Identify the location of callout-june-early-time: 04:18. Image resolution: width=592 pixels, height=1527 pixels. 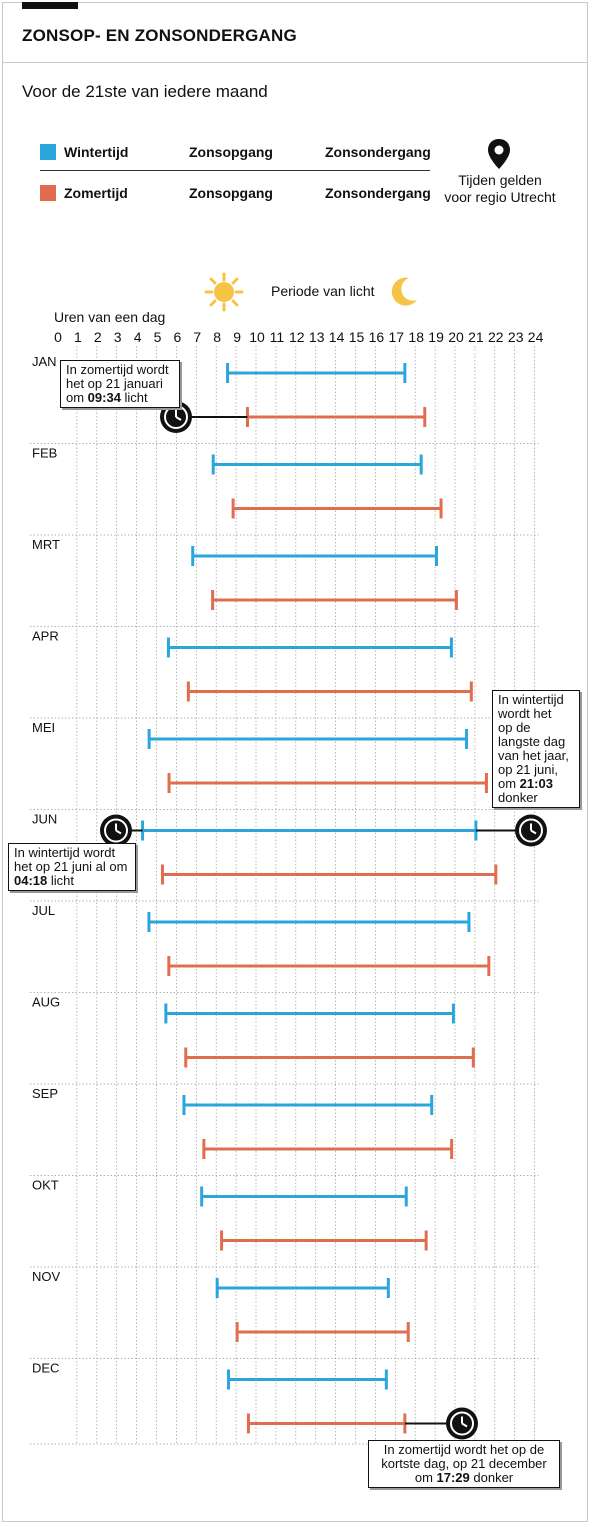
(31, 880).